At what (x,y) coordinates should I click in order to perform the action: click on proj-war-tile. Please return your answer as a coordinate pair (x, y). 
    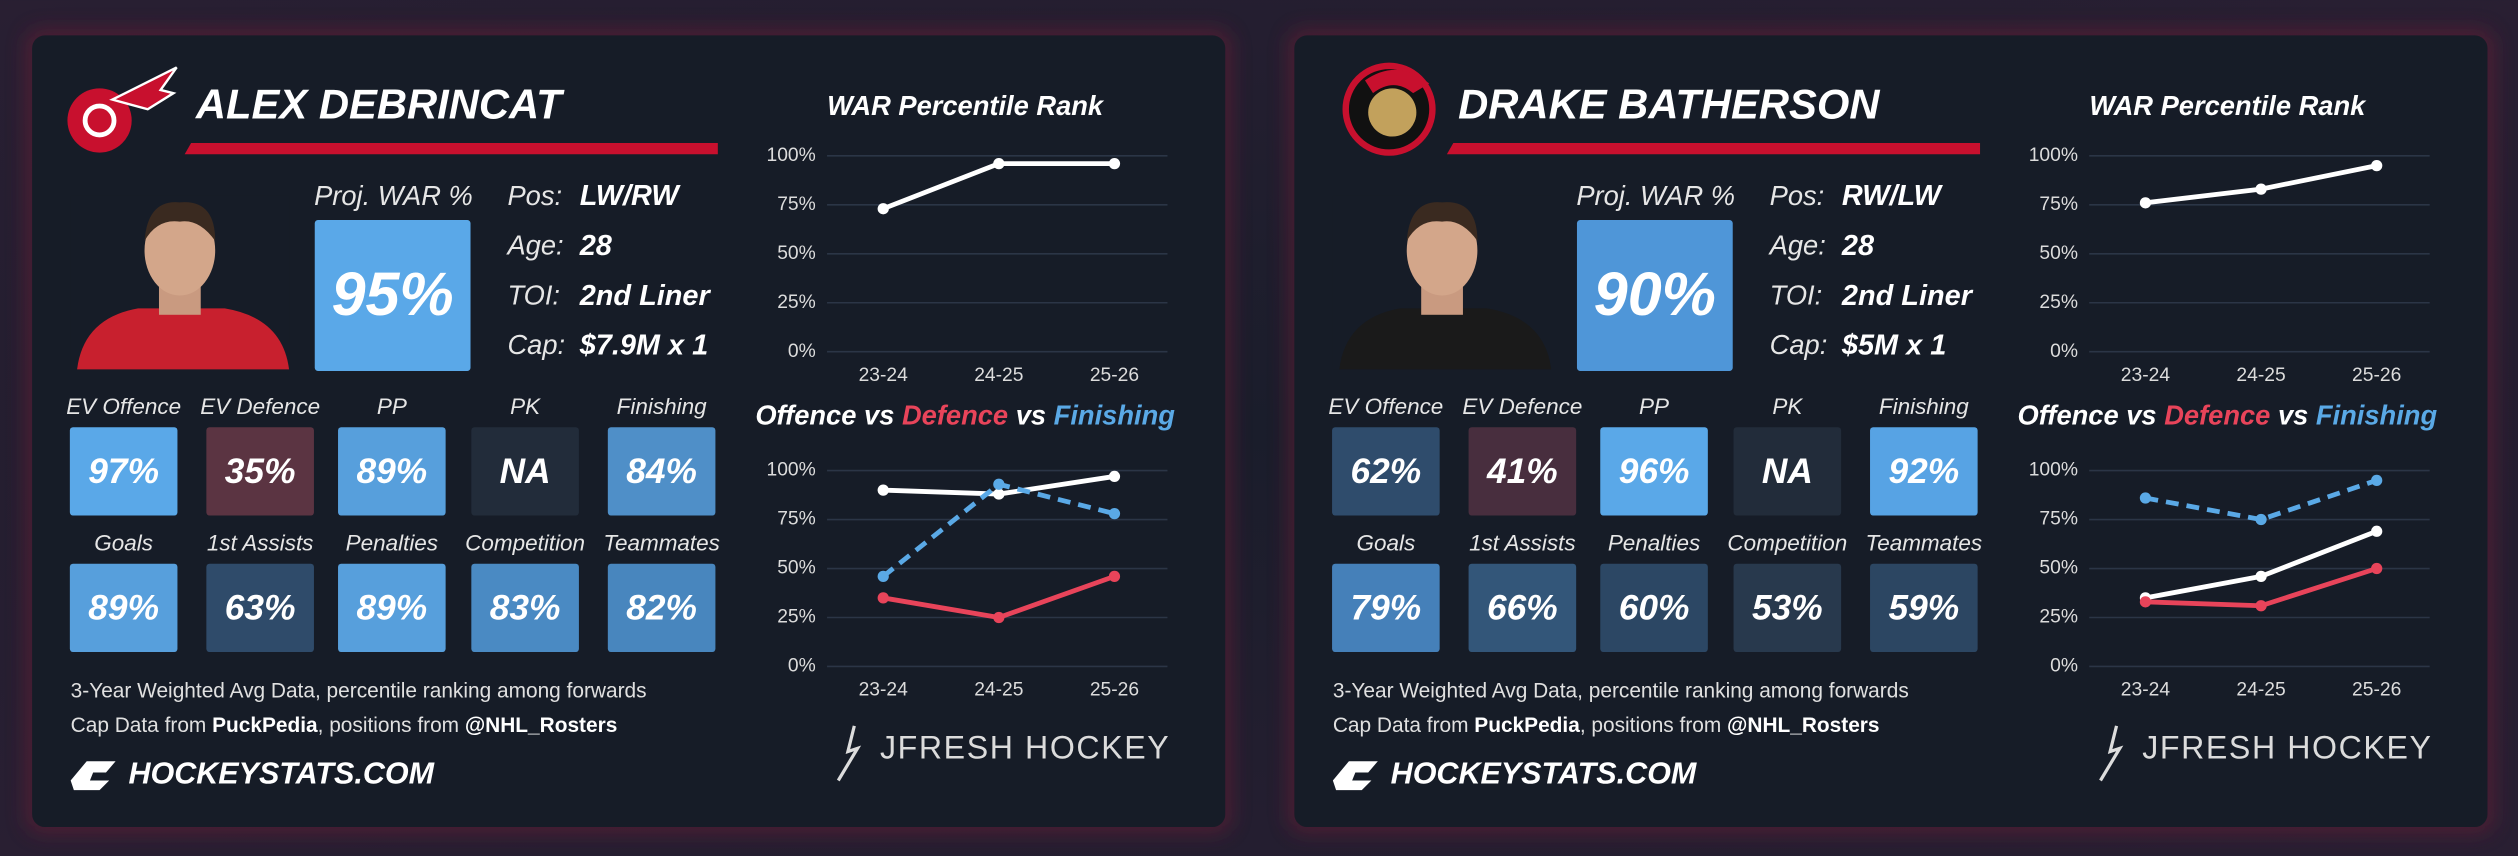
    Looking at the image, I should click on (1654, 295).